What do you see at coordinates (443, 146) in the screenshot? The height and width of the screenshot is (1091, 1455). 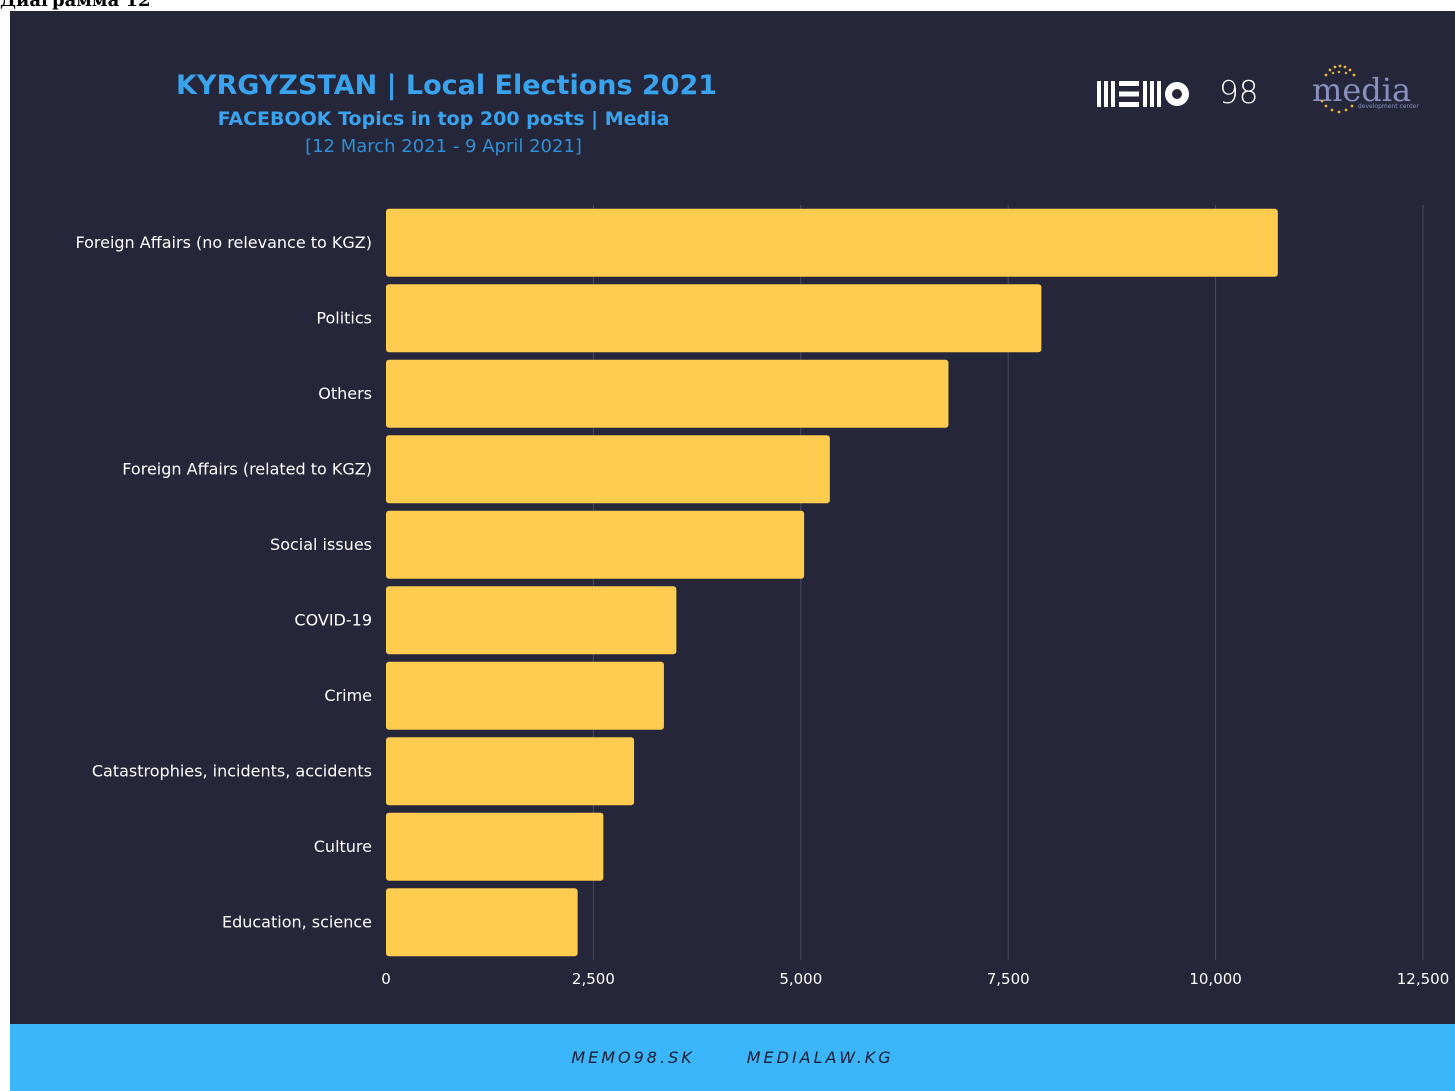 I see `chart-date-range: [12 March 2021 - 9 April 2021]` at bounding box center [443, 146].